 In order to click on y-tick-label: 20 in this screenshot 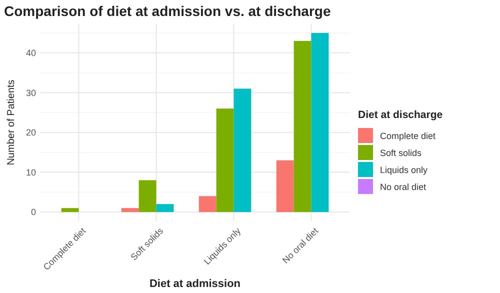, I will do `click(31, 133)`.